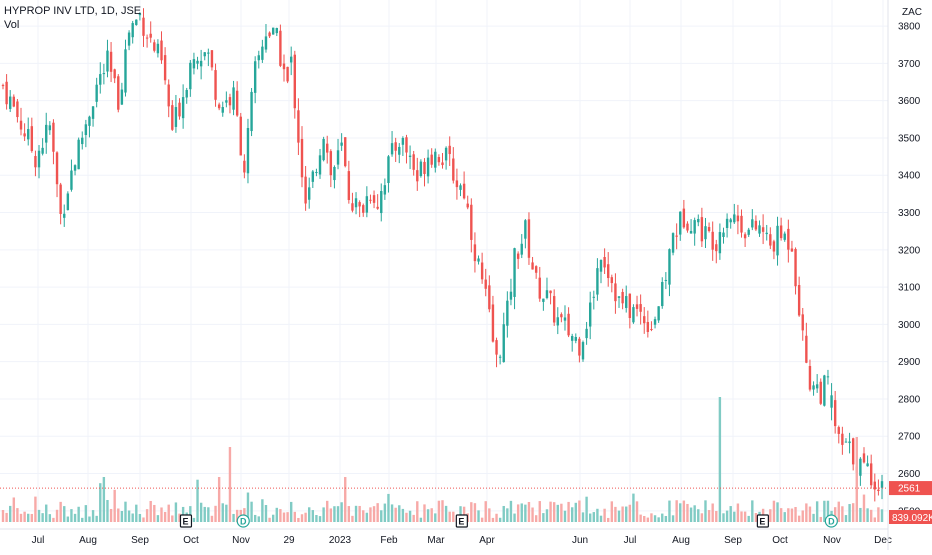  Describe the element at coordinates (681, 540) in the screenshot. I see `x-tick-label: Aug` at that location.